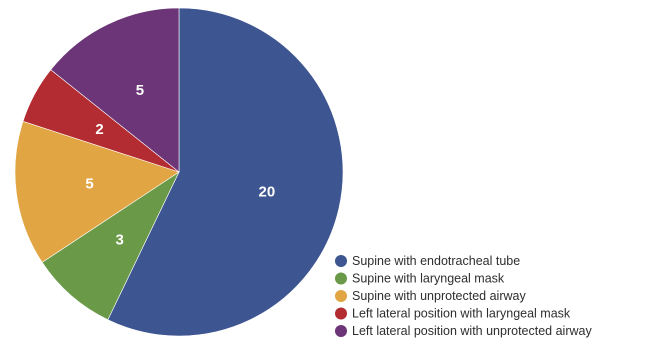 Image resolution: width=666 pixels, height=341 pixels. Describe the element at coordinates (436, 261) in the screenshot. I see `legend-label: Supine with endotracheal tube` at that location.